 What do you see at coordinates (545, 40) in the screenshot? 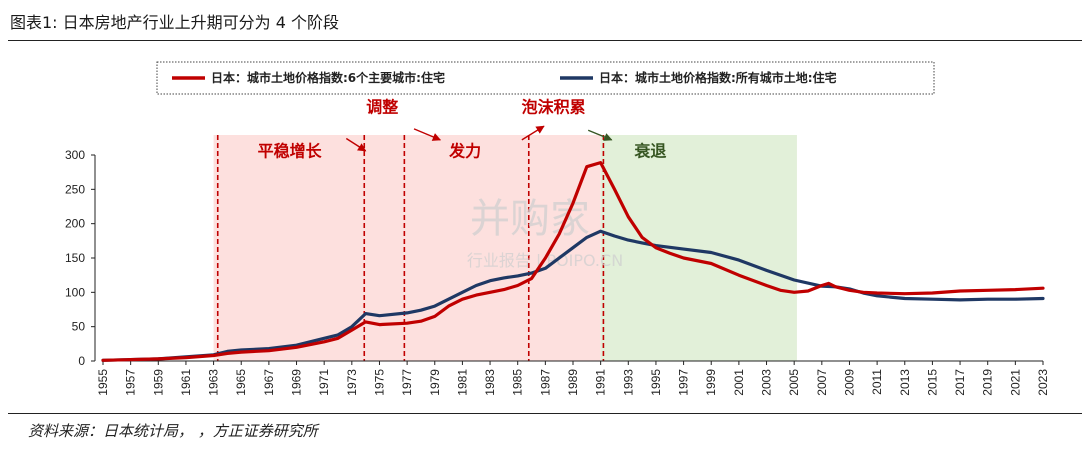
I see `top-divider` at bounding box center [545, 40].